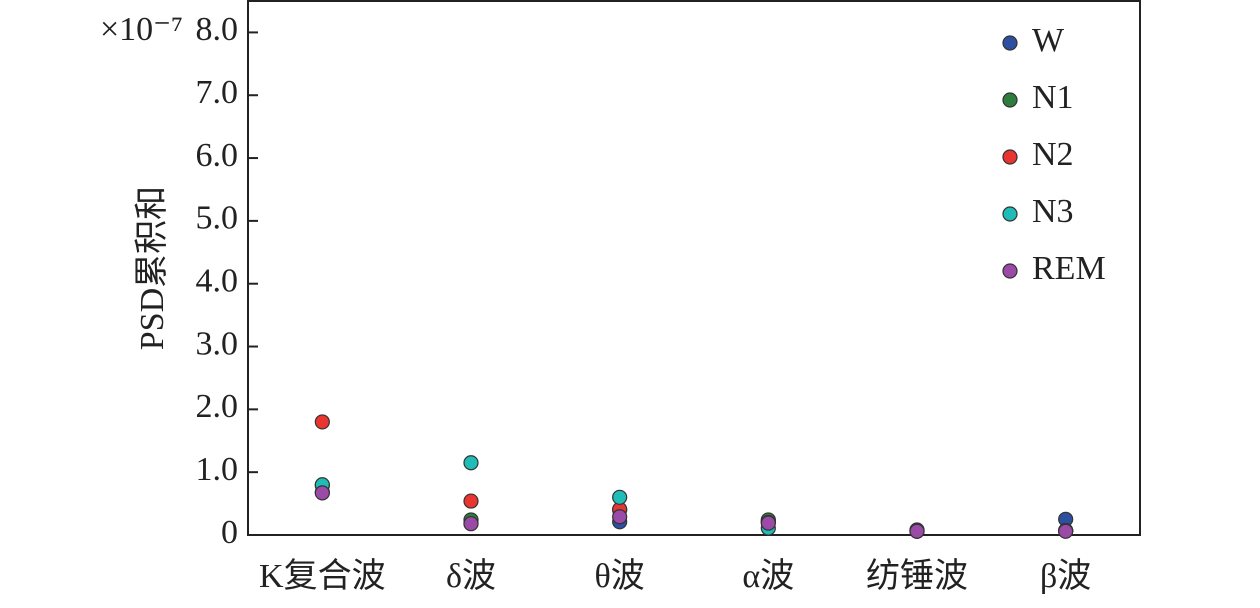 The height and width of the screenshot is (608, 1260). Describe the element at coordinates (217, 281) in the screenshot. I see `y-tick-label: 4.0` at that location.